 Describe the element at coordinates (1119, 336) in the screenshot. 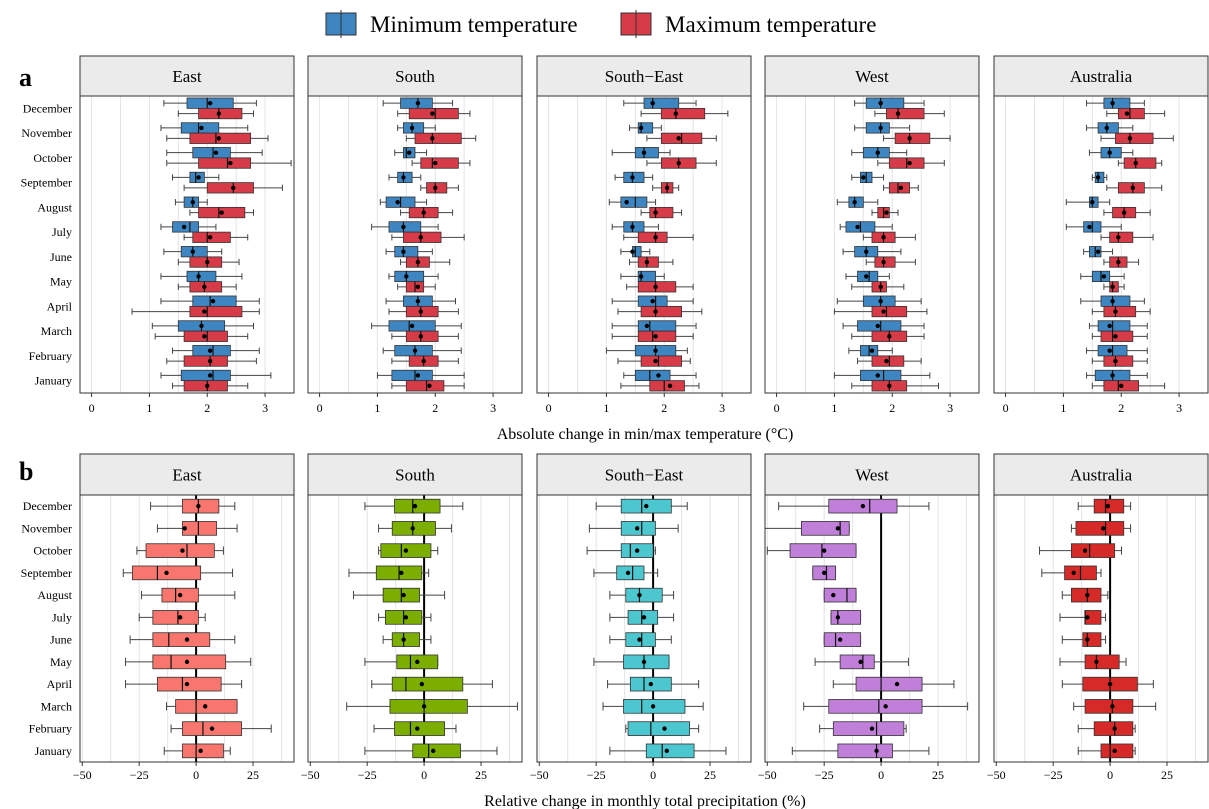

I see `box-max-march` at that location.